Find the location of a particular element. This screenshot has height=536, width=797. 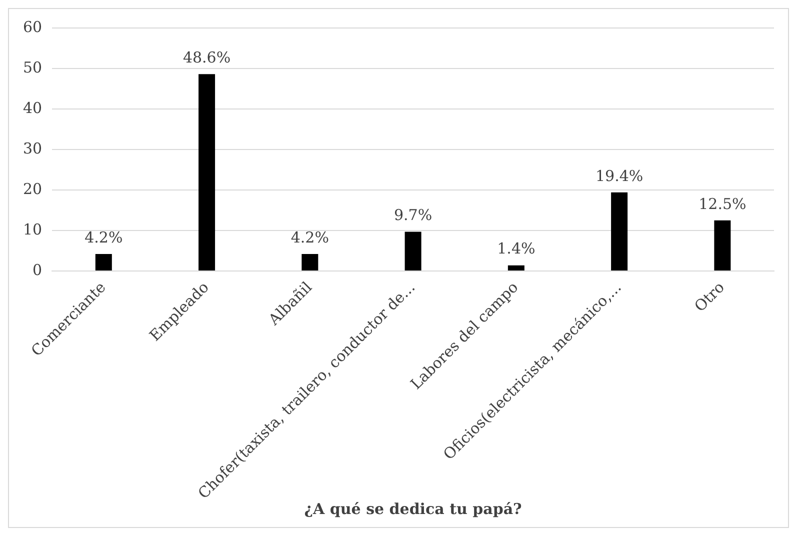

y-tick-label: 40 is located at coordinates (32, 107).